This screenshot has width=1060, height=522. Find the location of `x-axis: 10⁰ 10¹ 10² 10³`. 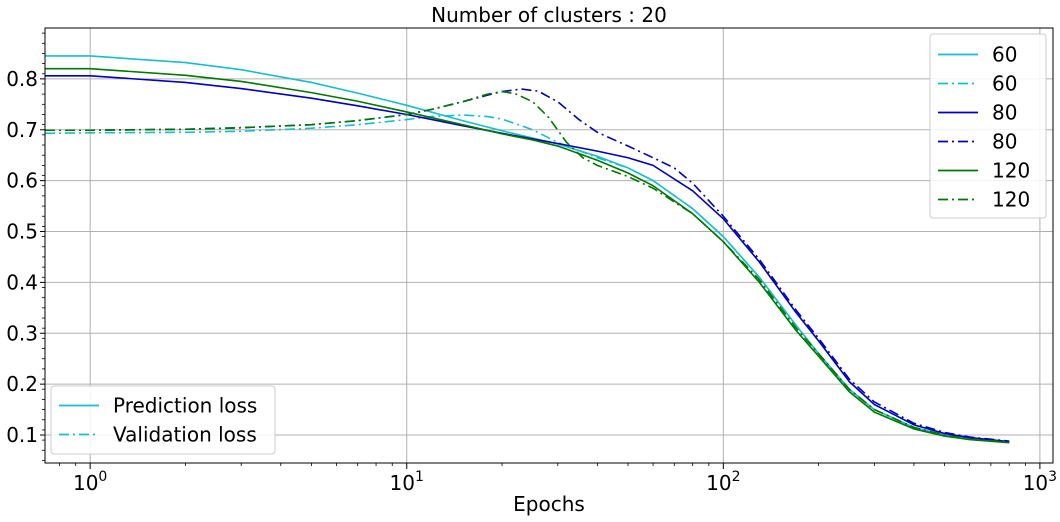

x-axis: 10⁰ 10¹ 10² 10³ is located at coordinates (565, 479).